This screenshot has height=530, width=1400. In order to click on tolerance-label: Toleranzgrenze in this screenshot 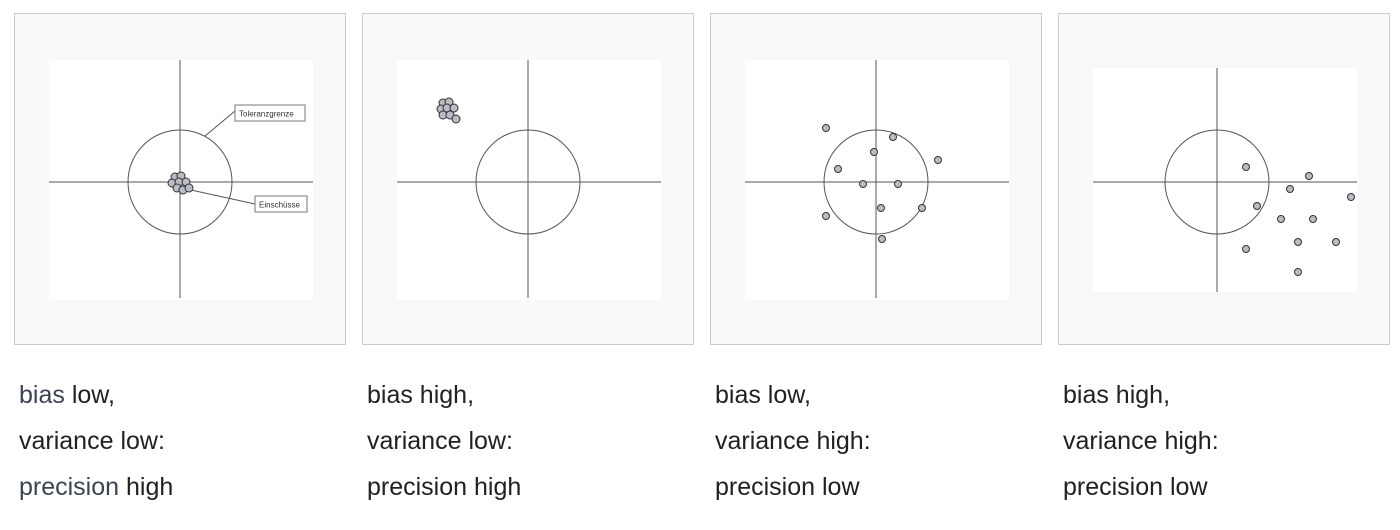, I will do `click(266, 114)`.